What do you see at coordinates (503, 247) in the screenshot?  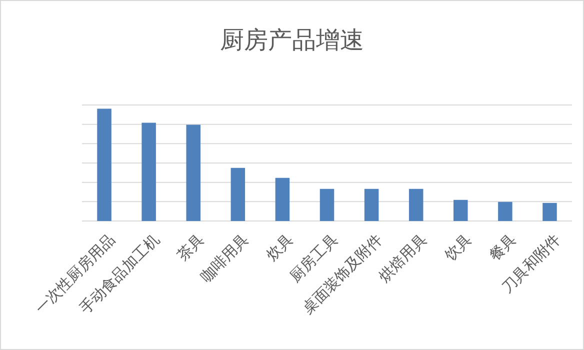 I see `x-tick-label: 餐具` at bounding box center [503, 247].